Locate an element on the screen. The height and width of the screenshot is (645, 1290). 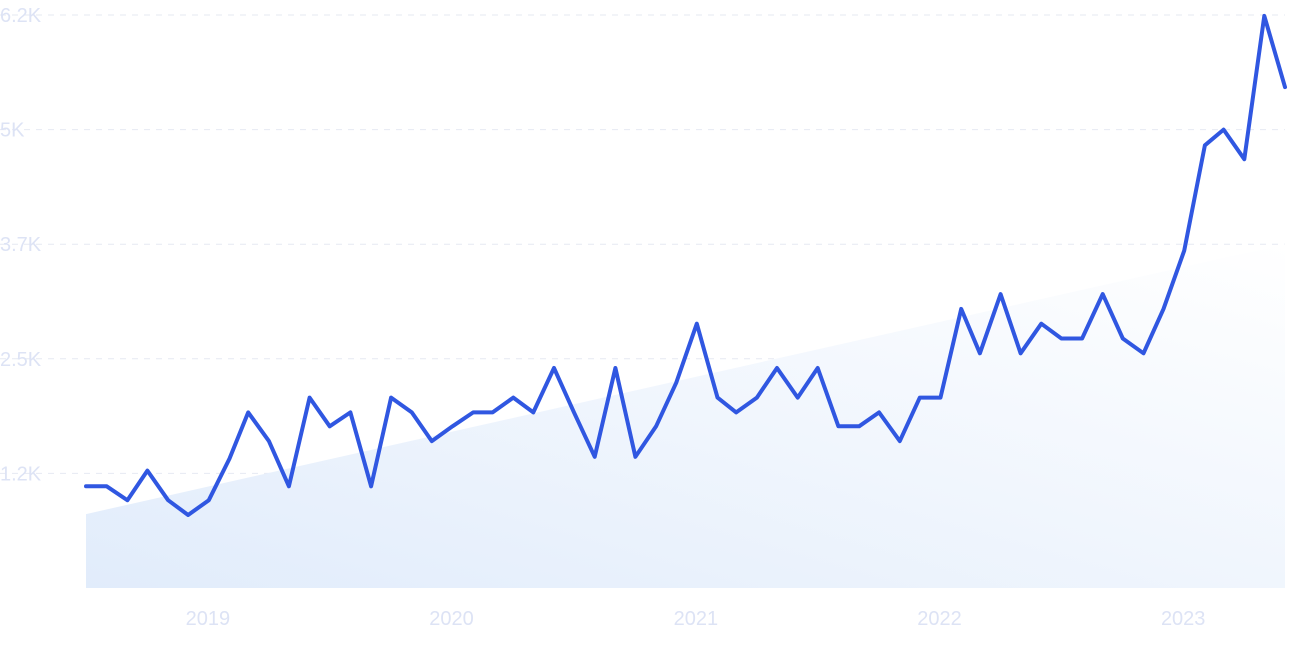
x-tick-label: 2022 is located at coordinates (939, 619).